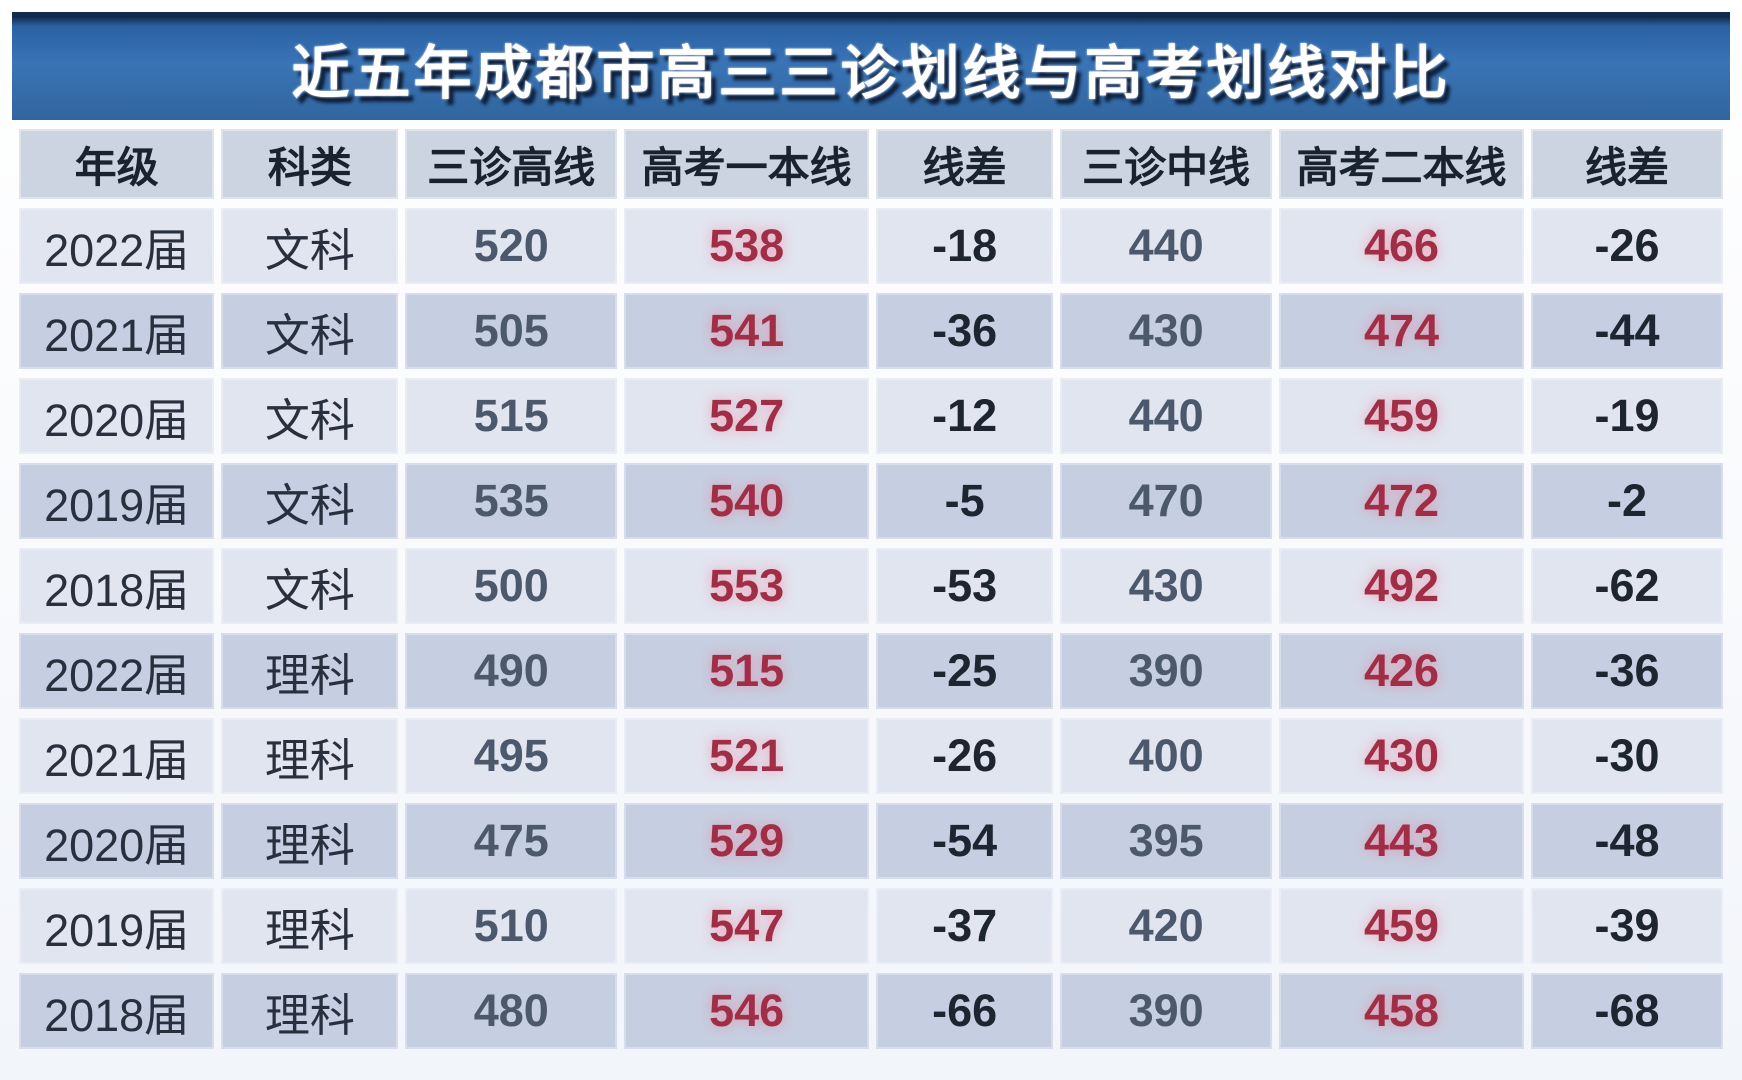 The image size is (1742, 1080). I want to click on cell-line-diff-2: -48, so click(1626, 841).